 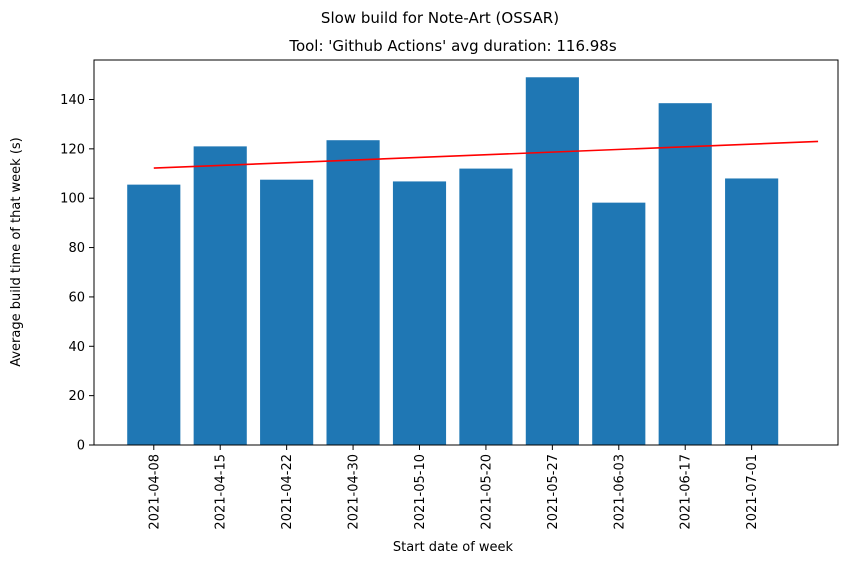 What do you see at coordinates (453, 547) in the screenshot?
I see `x-axis-label: Start date of week` at bounding box center [453, 547].